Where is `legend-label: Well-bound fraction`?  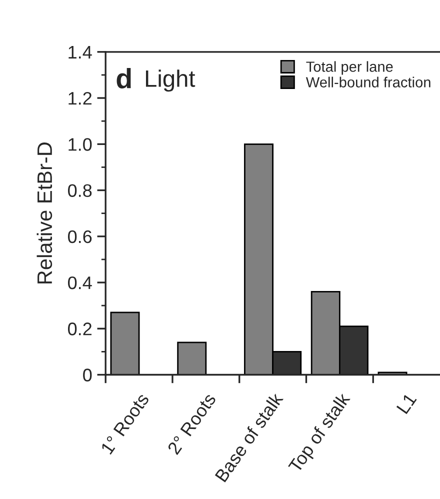
legend-label: Well-bound fraction is located at coordinates (368, 82).